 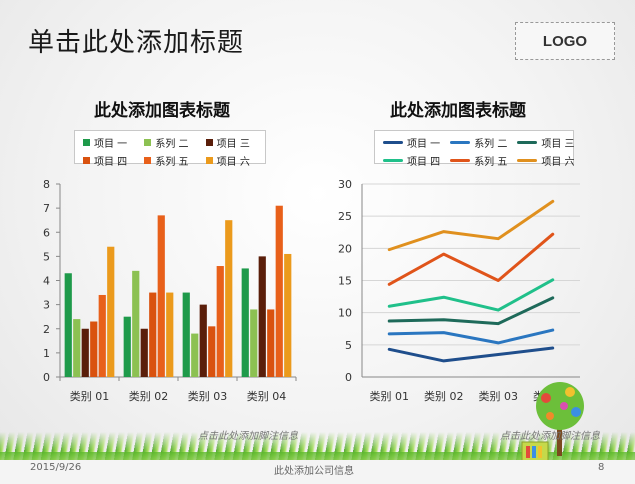 I want to click on y-tick-label: 20, so click(x=345, y=248).